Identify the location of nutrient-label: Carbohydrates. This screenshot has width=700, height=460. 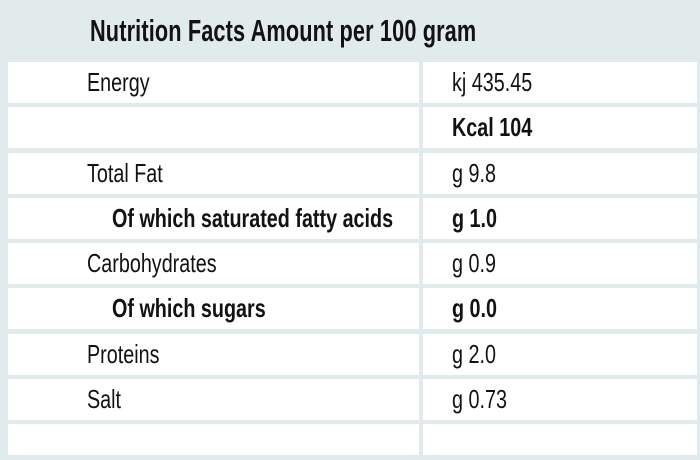
(152, 263).